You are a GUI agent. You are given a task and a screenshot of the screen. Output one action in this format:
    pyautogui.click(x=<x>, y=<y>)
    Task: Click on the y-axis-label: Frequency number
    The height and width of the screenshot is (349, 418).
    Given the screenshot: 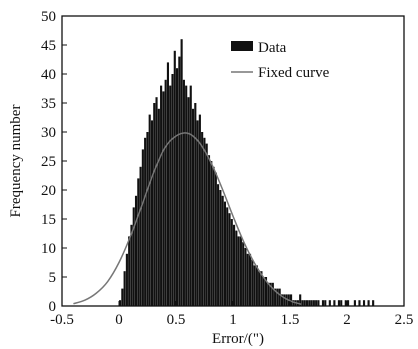 What is the action you would take?
    pyautogui.click(x=16, y=161)
    